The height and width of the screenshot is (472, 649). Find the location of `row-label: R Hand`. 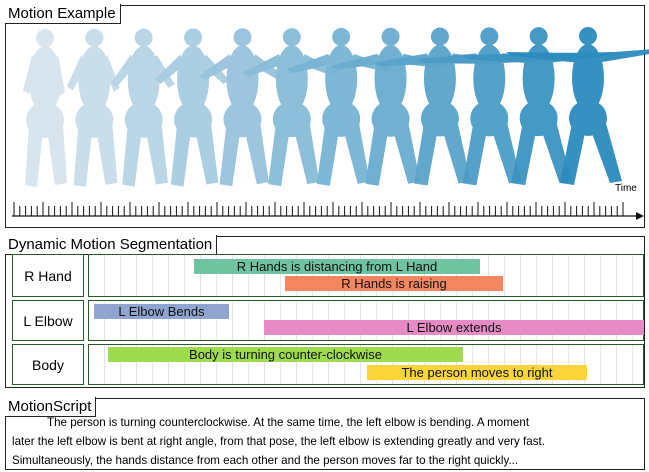

row-label: R Hand is located at coordinates (48, 275).